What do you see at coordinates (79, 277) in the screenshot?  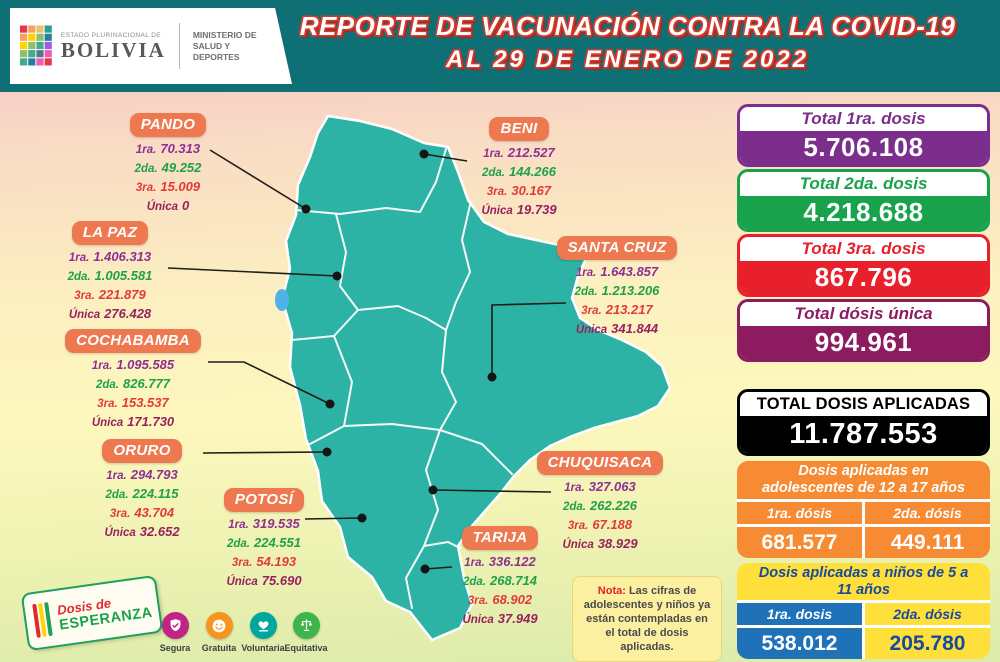 I see `dose-label: 2da.` at bounding box center [79, 277].